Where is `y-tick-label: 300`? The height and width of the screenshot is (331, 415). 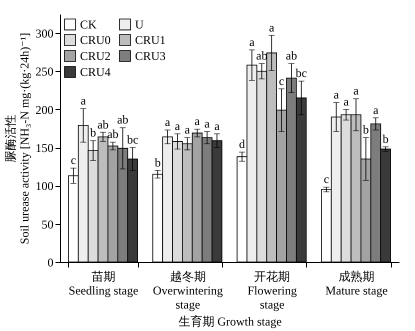 y-tick-label: 300 is located at coordinates (45, 33).